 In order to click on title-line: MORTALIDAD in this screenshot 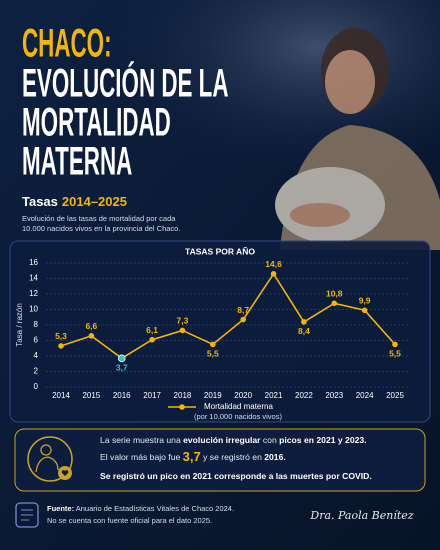, I will do `click(96, 122)`.